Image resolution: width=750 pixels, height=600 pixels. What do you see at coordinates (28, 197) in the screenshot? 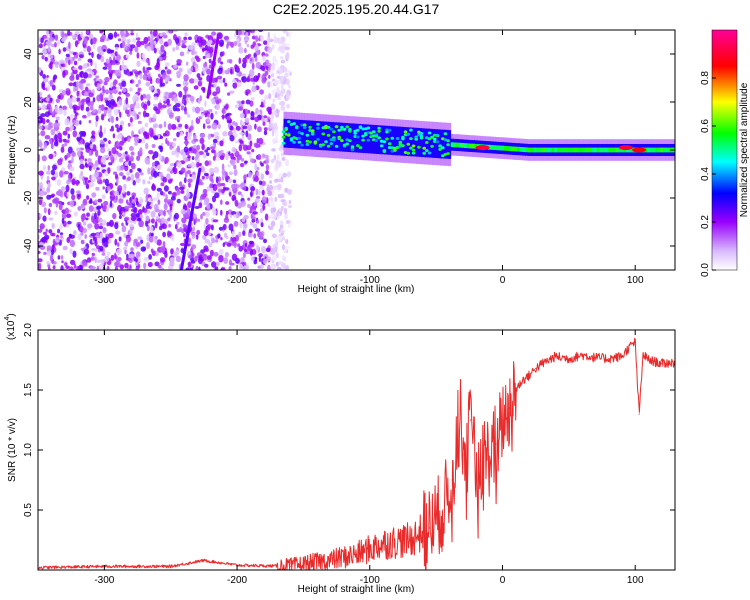
I see `y-tick-label: -20` at bounding box center [28, 197].